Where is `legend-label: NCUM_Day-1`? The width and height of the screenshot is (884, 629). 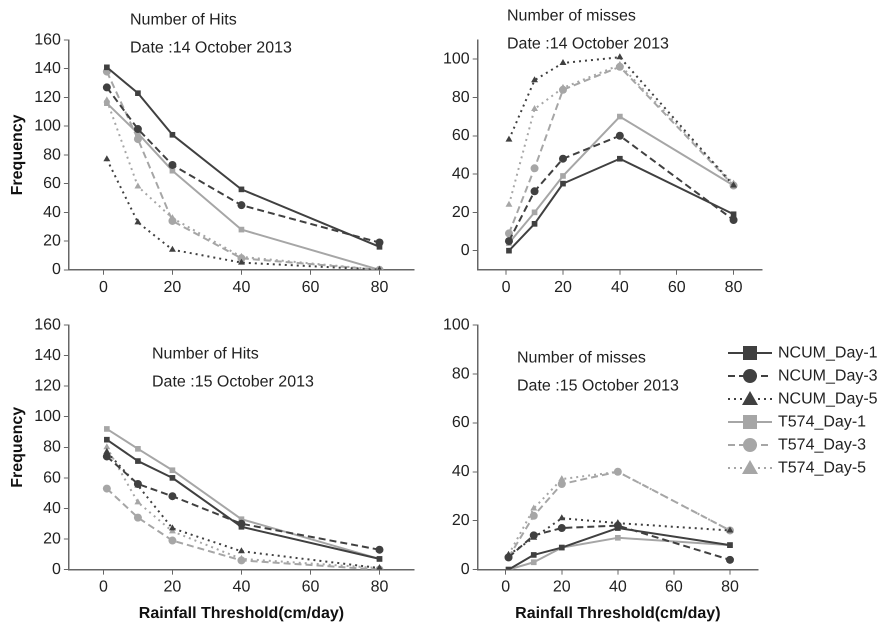 legend-label: NCUM_Day-1 is located at coordinates (828, 353).